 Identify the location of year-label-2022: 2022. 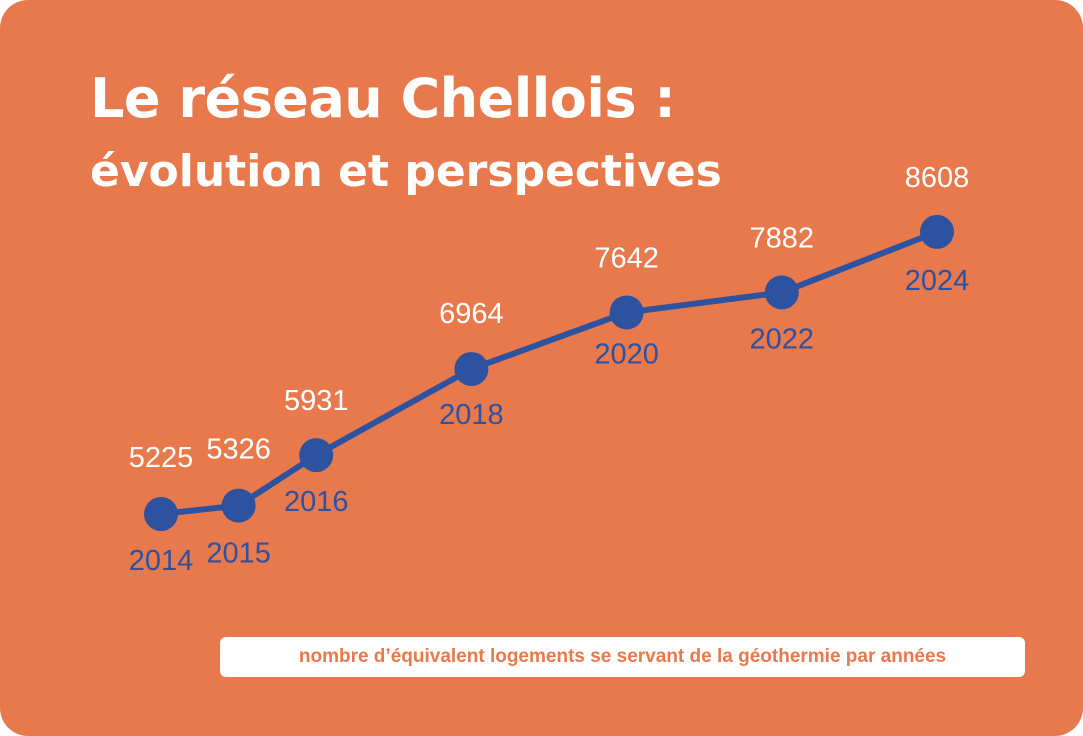
(782, 339).